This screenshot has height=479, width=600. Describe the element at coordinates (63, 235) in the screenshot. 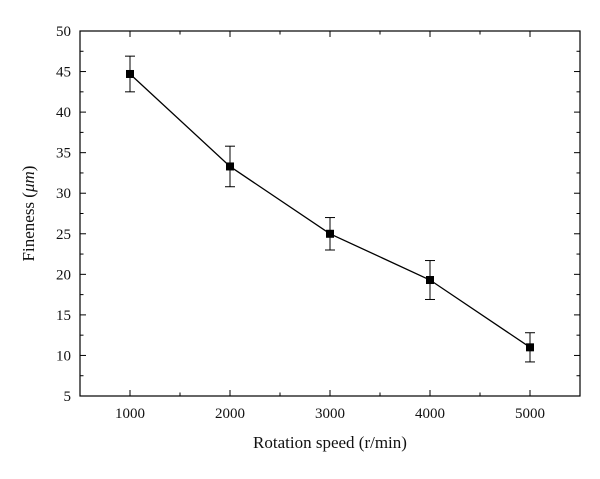

I see `y-tick-label-25: 25` at that location.